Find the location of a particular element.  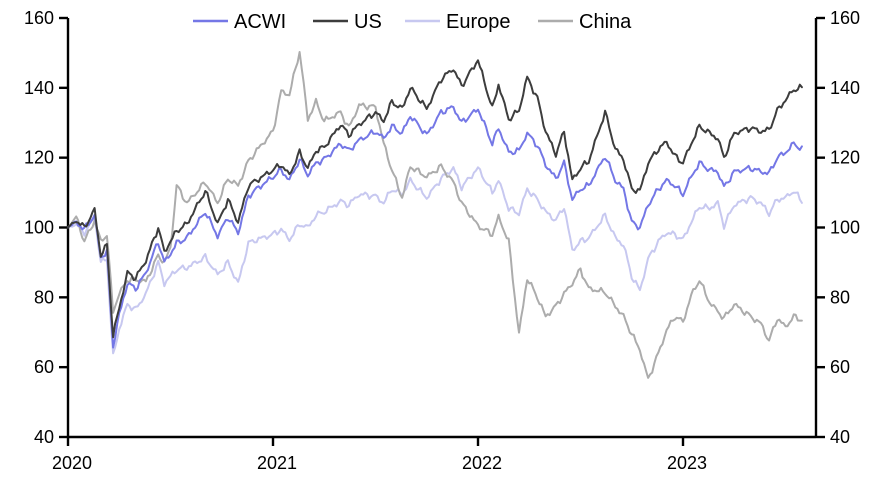

legend-label-acwi: ACWI is located at coordinates (260, 22).